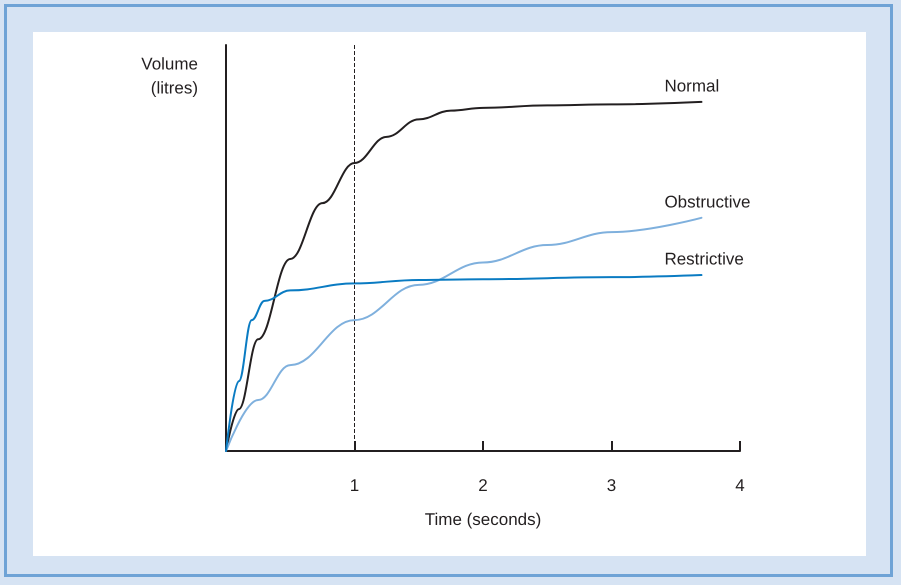 The height and width of the screenshot is (585, 901). Describe the element at coordinates (692, 86) in the screenshot. I see `series-label: Normal` at that location.